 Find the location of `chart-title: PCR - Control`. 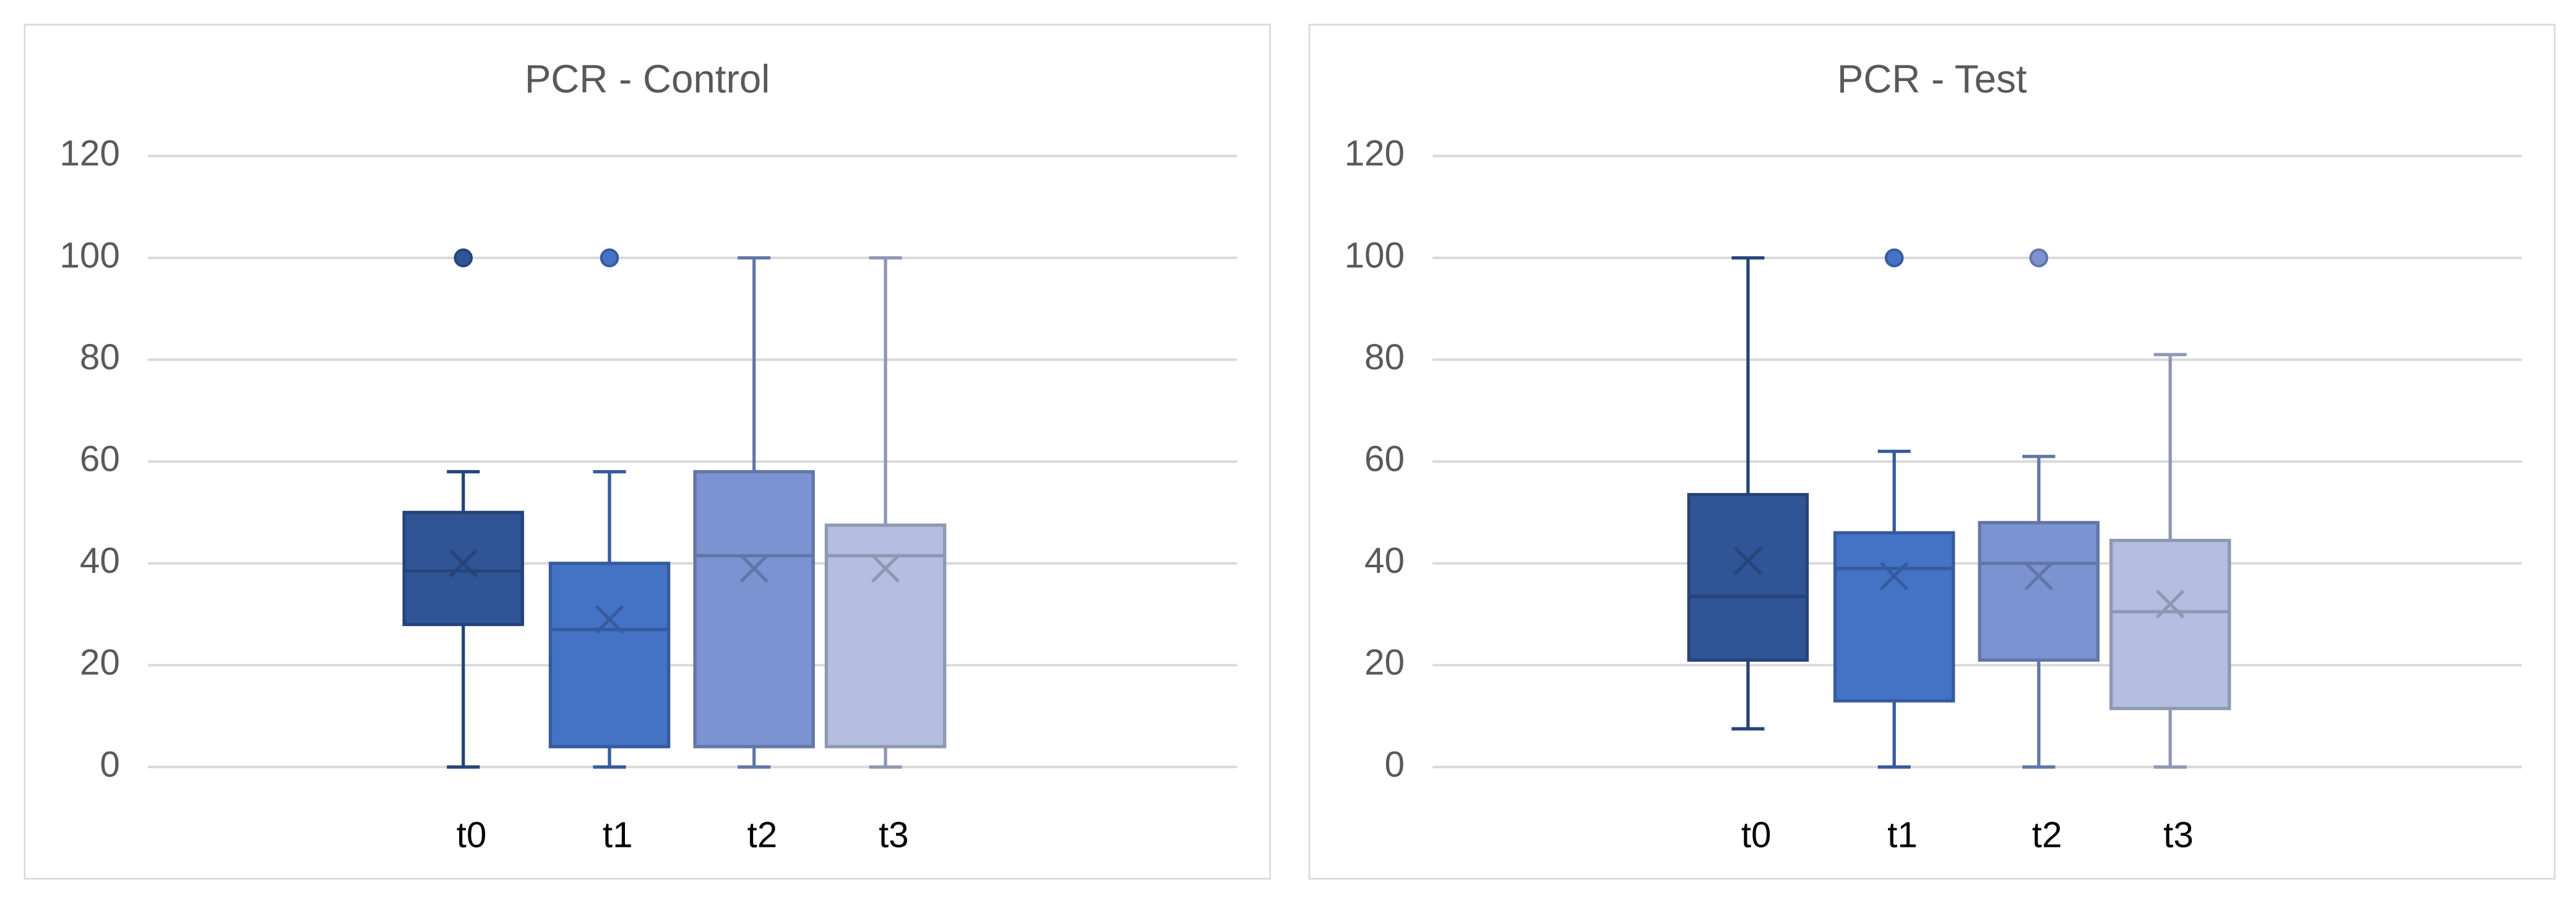

chart-title: PCR - Control is located at coordinates (647, 79).